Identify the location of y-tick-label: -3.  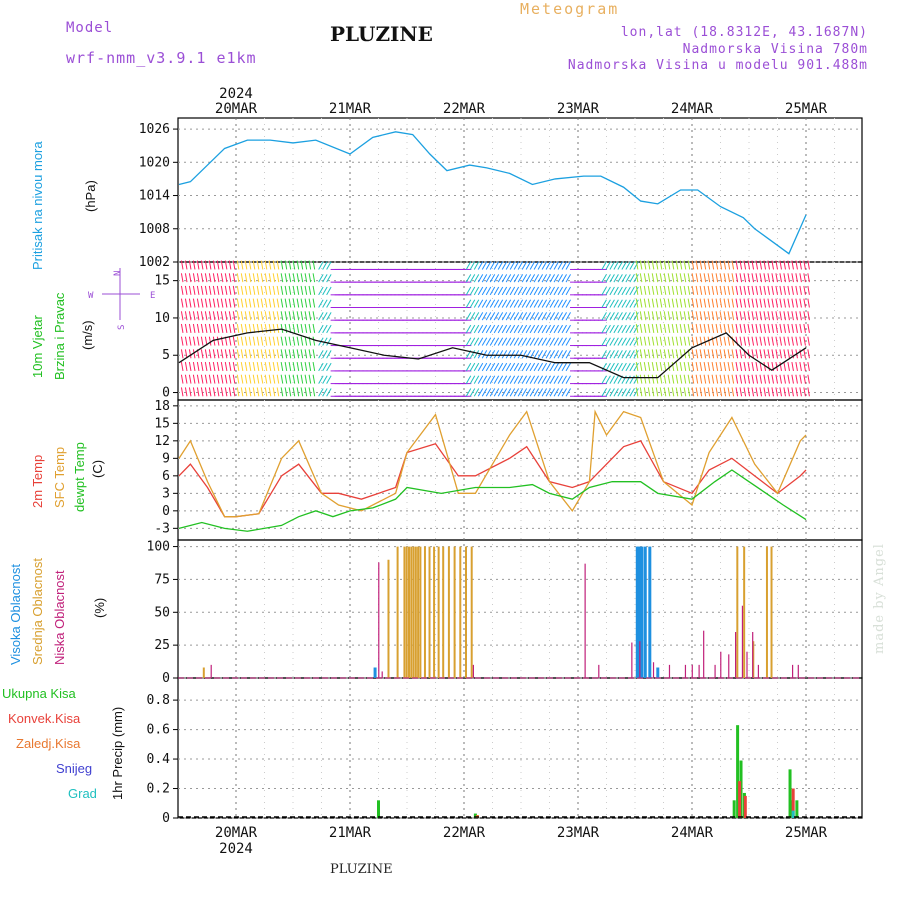
(162, 528).